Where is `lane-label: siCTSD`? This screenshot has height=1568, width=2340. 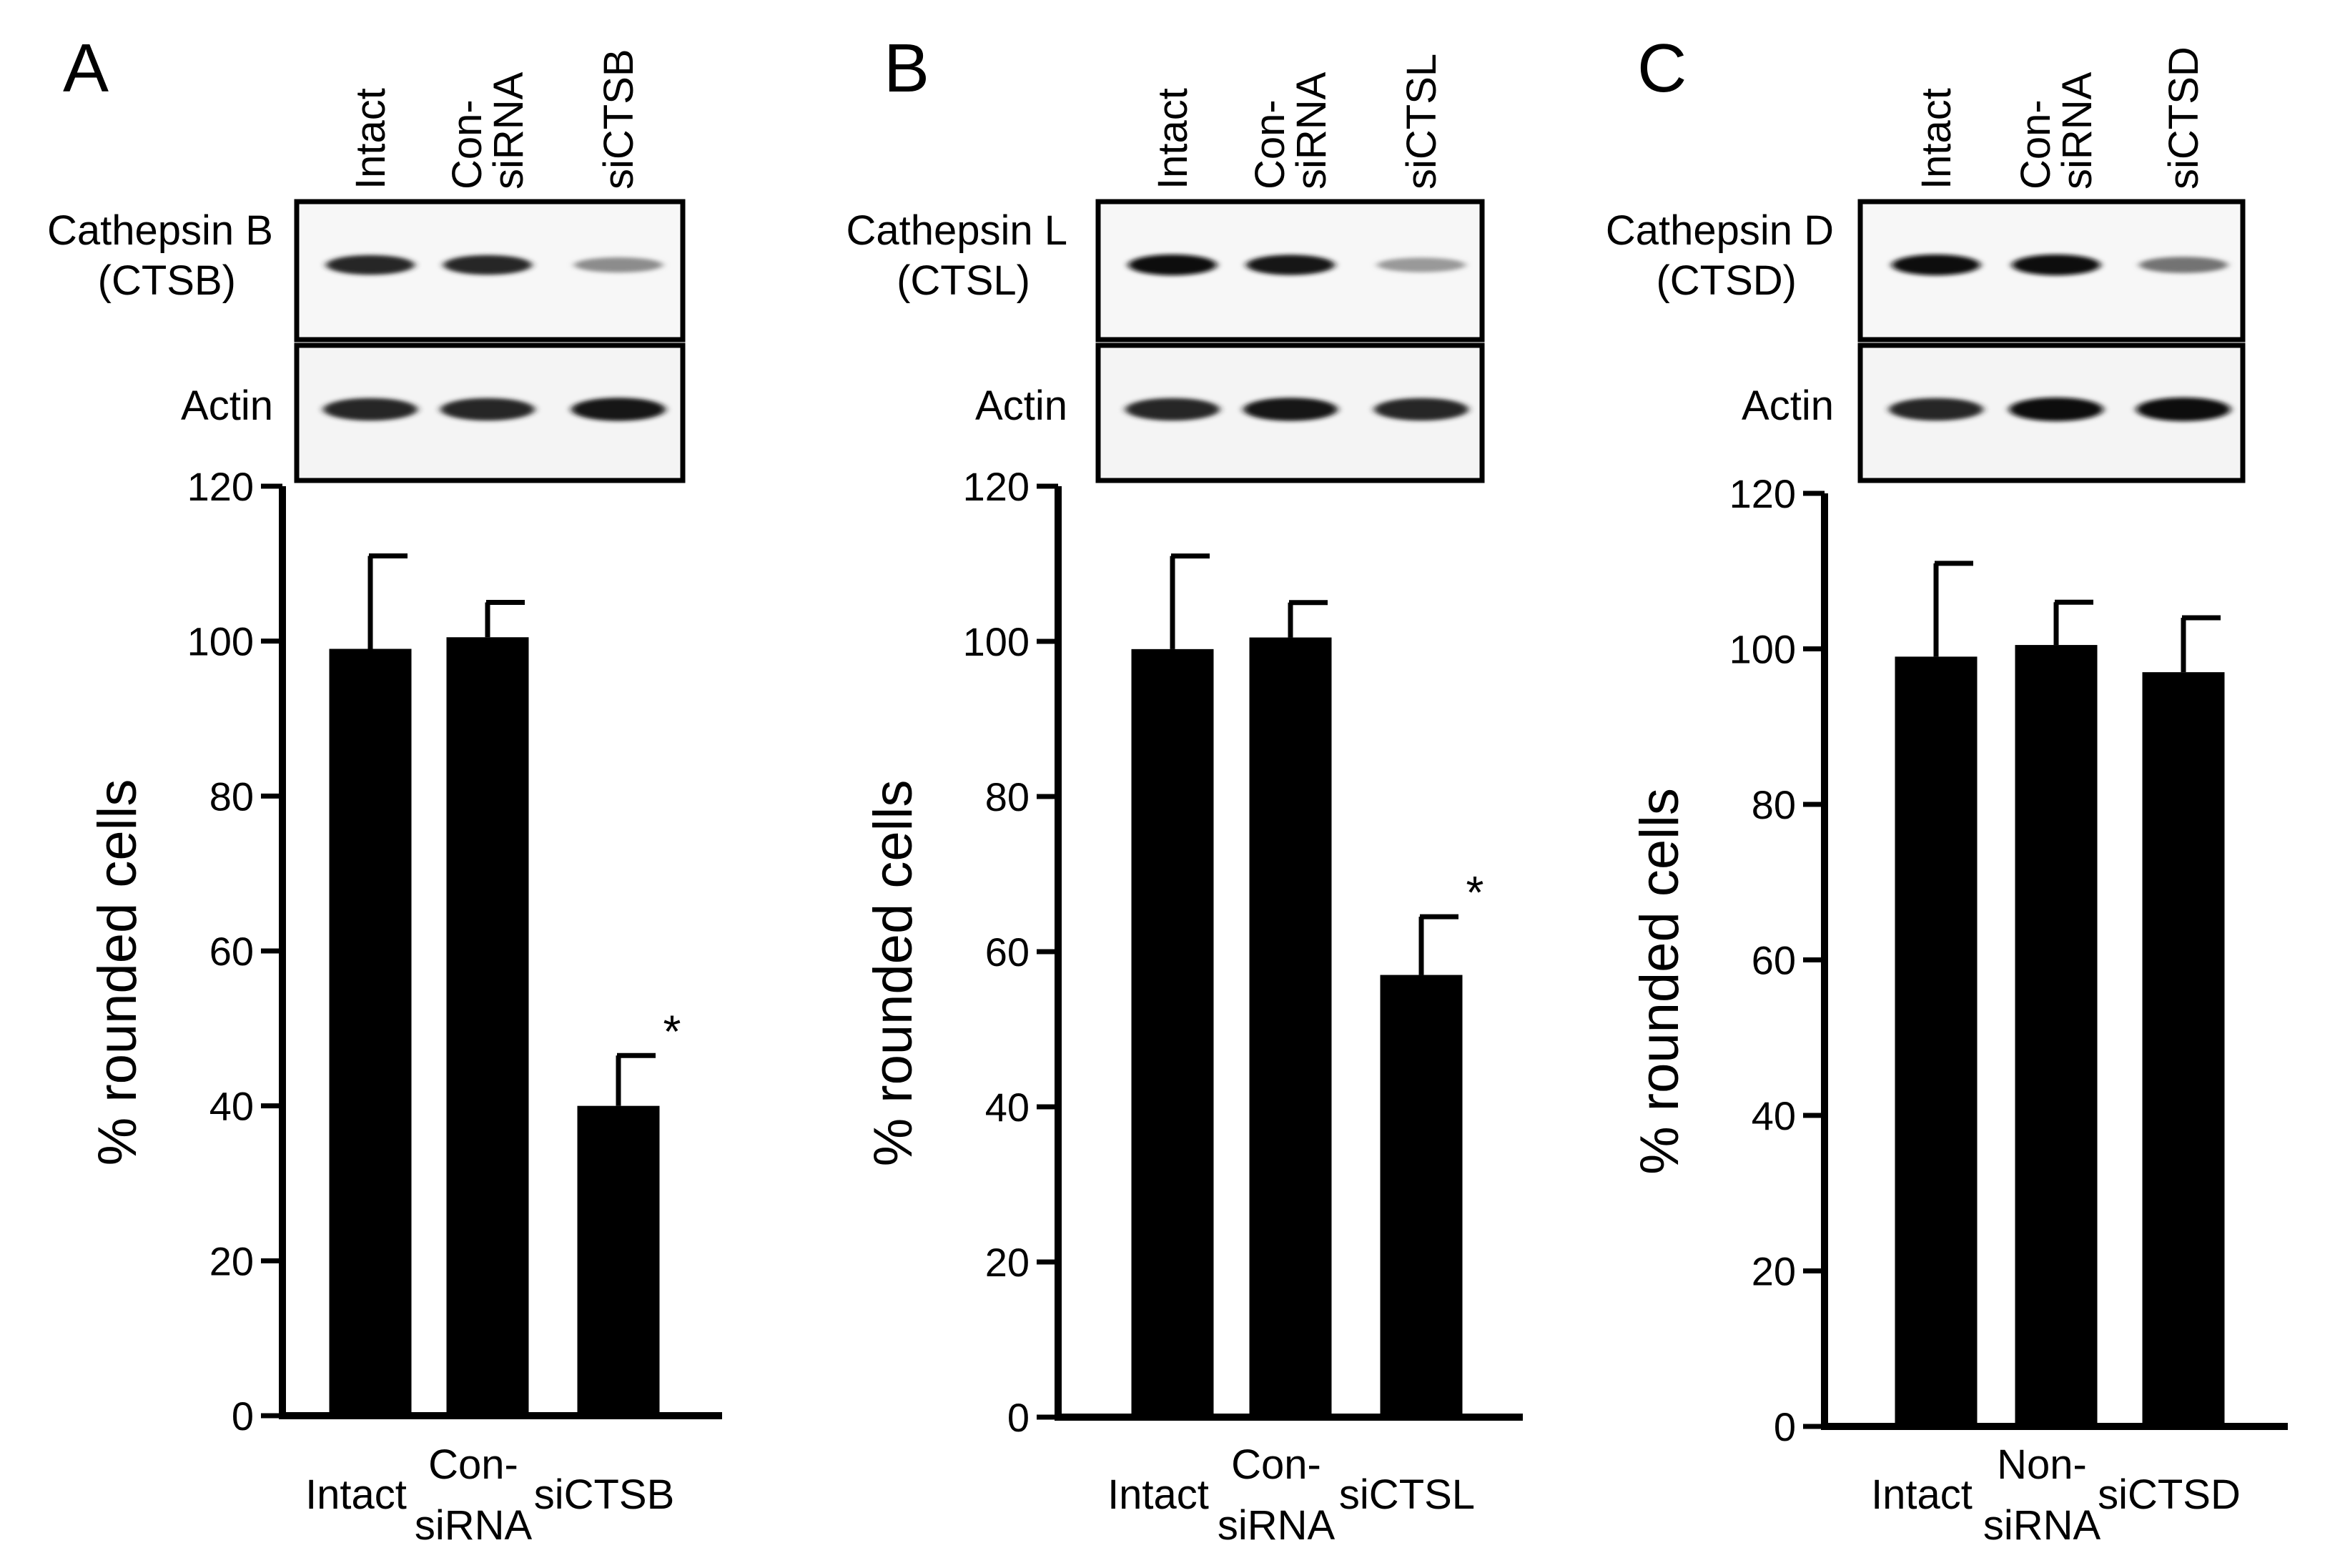
lane-label: siCTSD is located at coordinates (2184, 117).